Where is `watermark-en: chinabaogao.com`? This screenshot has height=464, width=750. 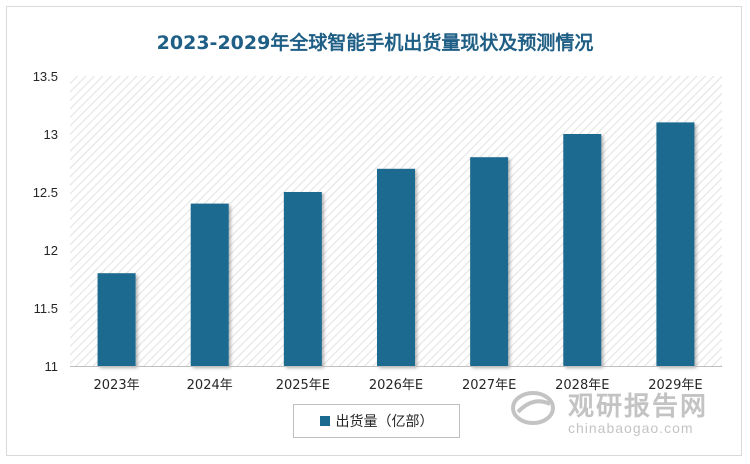 watermark-en: chinabaogao.com is located at coordinates (631, 428).